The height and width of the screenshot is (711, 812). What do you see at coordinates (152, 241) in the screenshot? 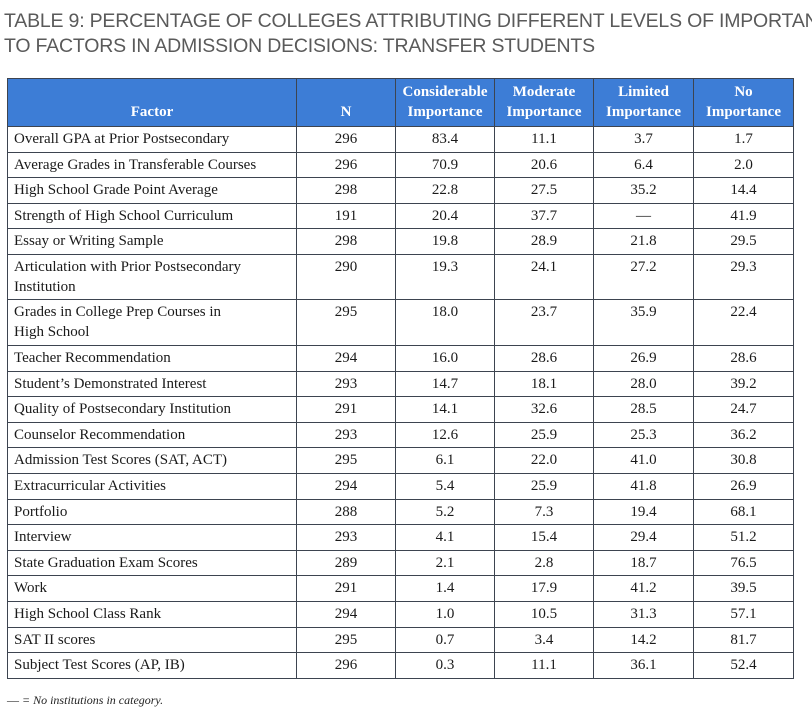
I see `factor-cell: Essay or Writing Sample` at bounding box center [152, 241].